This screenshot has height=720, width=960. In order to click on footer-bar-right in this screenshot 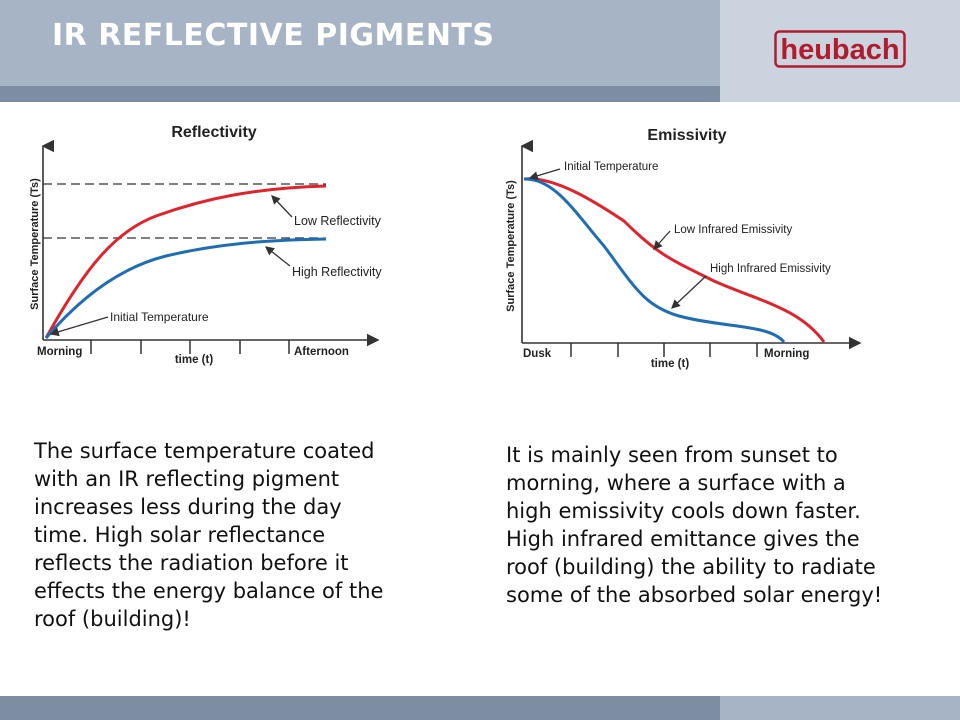, I will do `click(840, 708)`.